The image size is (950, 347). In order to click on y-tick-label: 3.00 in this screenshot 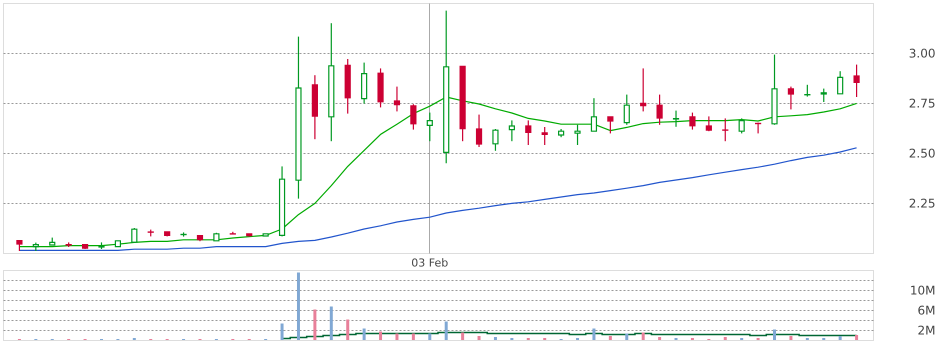, I will do `click(922, 53)`.